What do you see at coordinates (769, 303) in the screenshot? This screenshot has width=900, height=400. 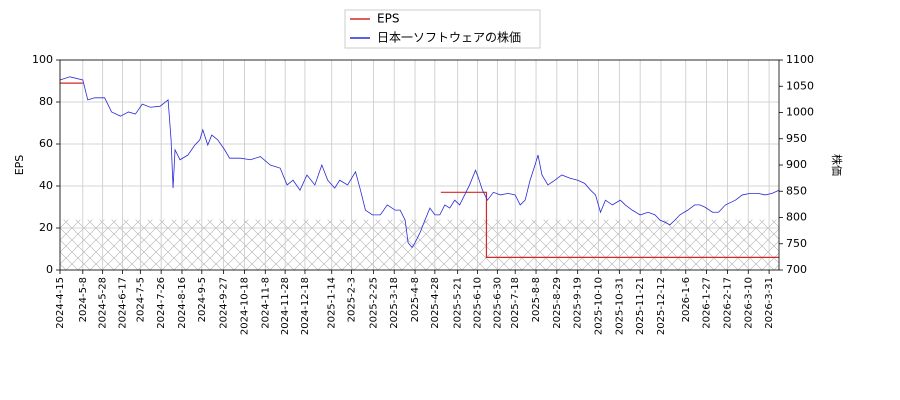 I see `x-tick-label: 2026-3-31` at bounding box center [769, 303].